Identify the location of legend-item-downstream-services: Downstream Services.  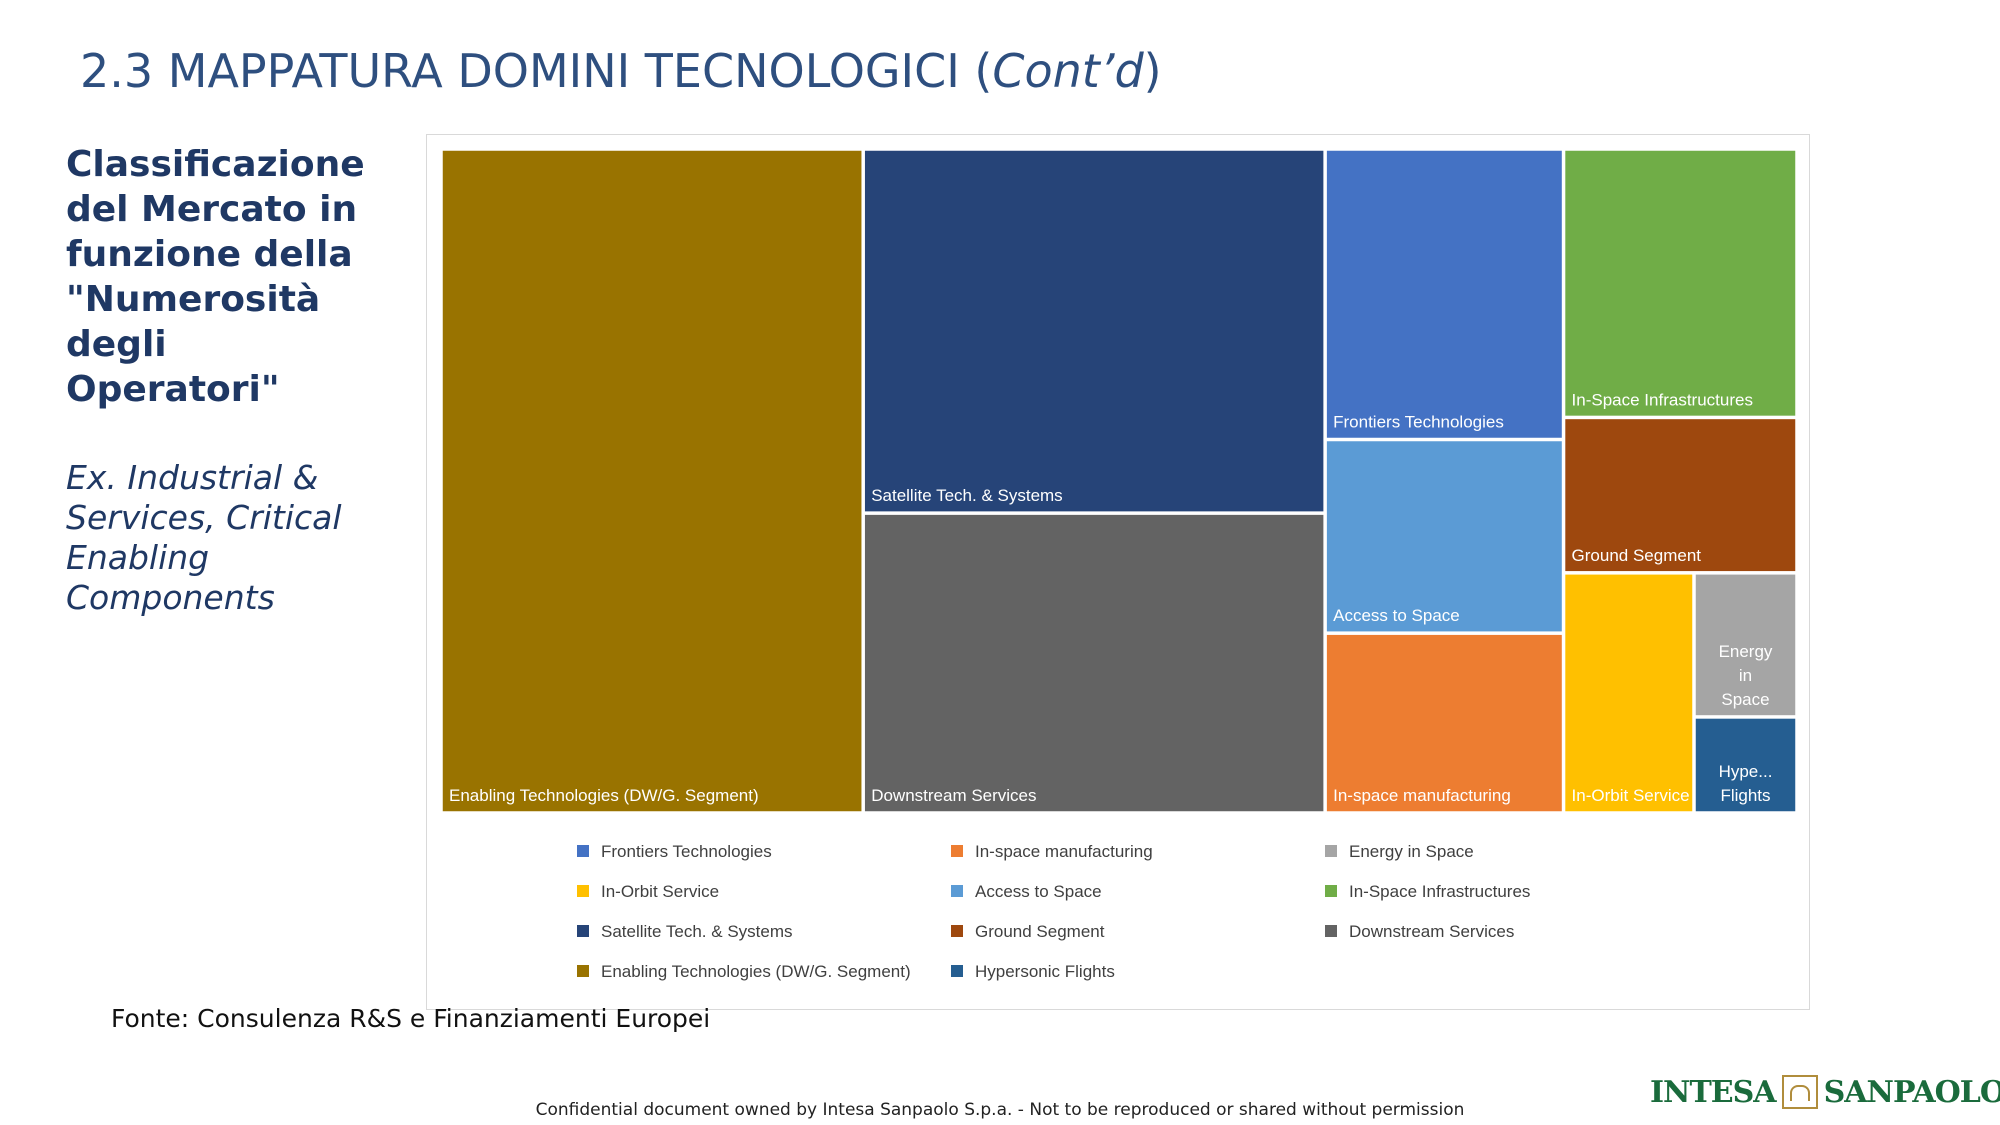
(1419, 931).